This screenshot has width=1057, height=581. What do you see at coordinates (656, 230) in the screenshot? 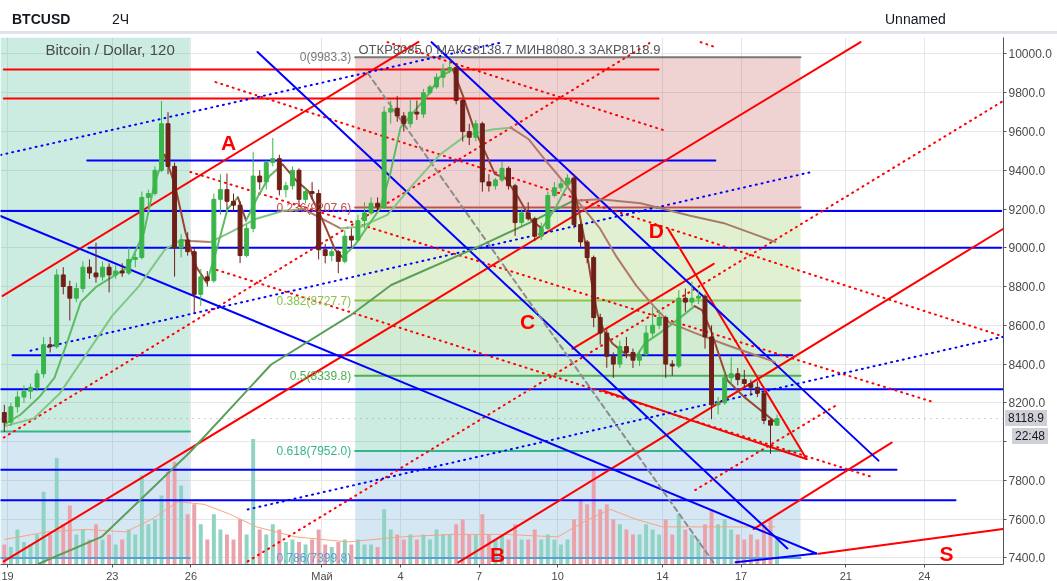
I see `annotation: D` at bounding box center [656, 230].